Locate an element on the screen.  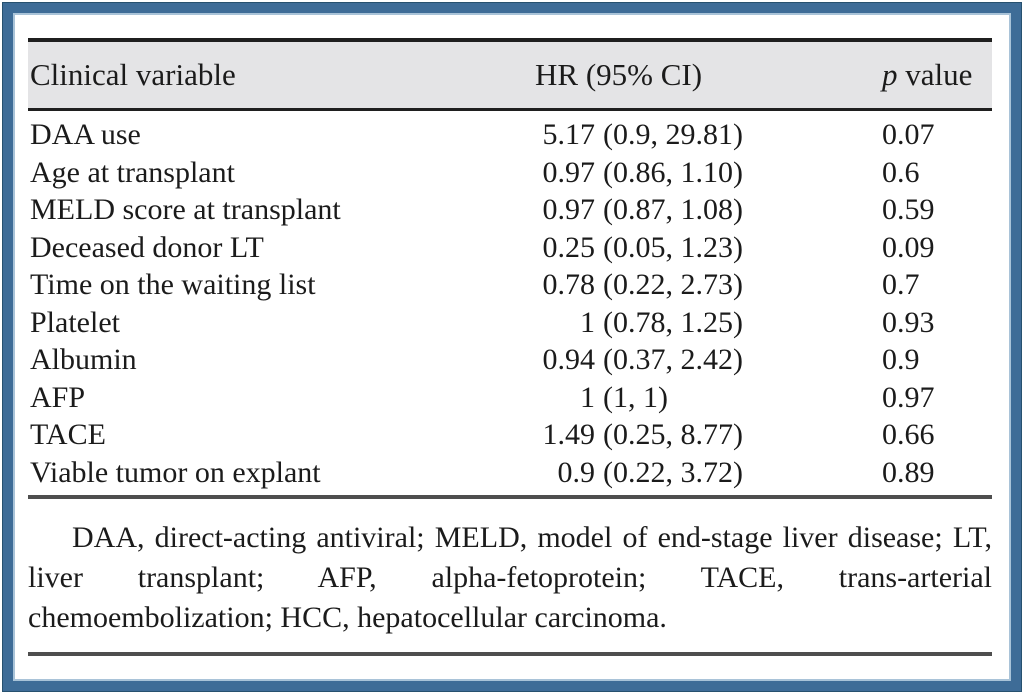
hr-value: 0.78 is located at coordinates (569, 284).